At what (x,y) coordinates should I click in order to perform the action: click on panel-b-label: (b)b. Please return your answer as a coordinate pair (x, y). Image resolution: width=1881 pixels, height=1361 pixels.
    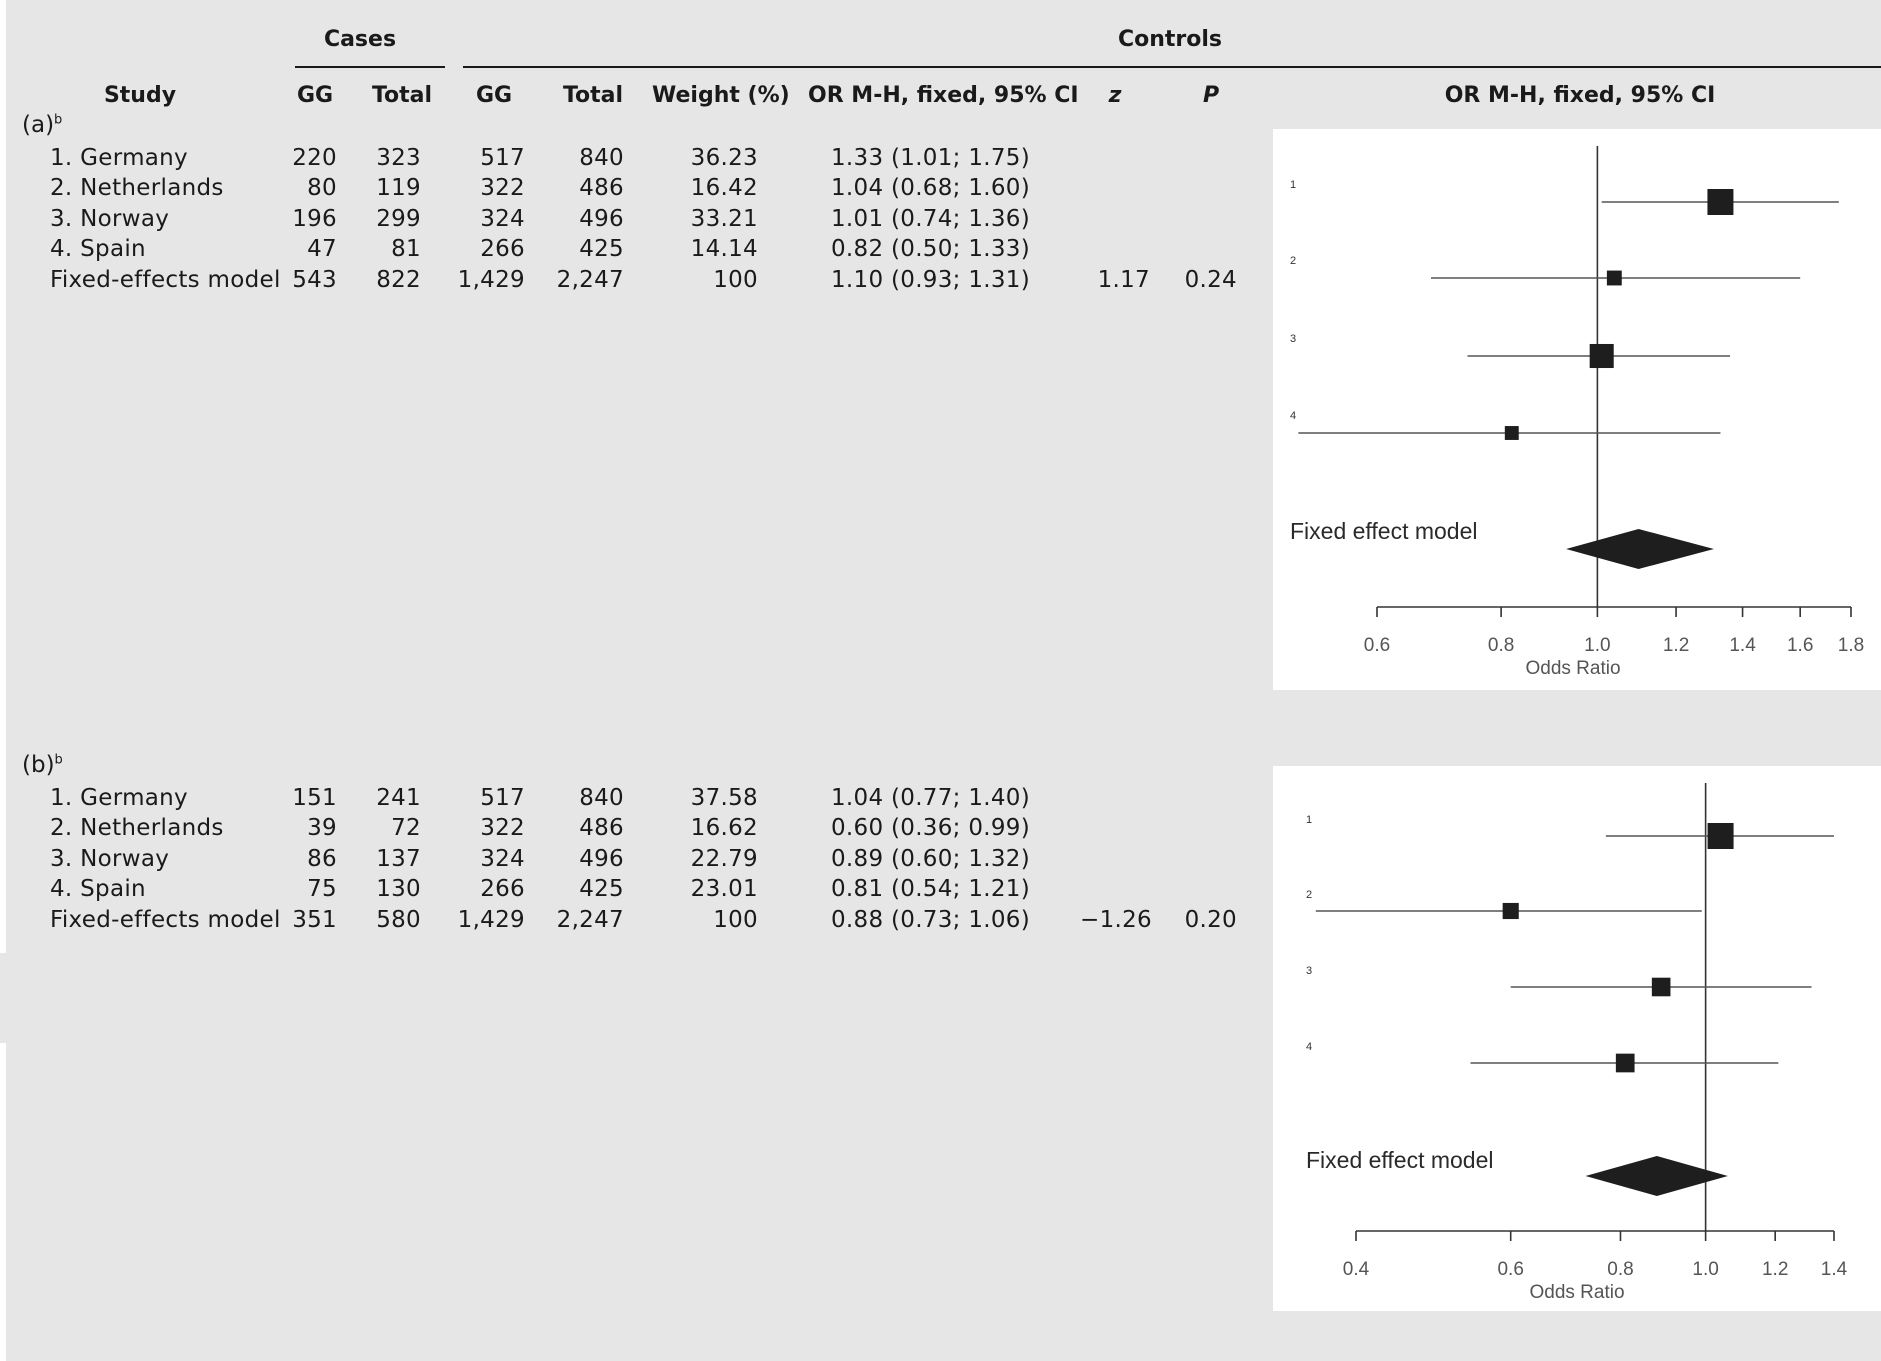
    Looking at the image, I should click on (42, 765).